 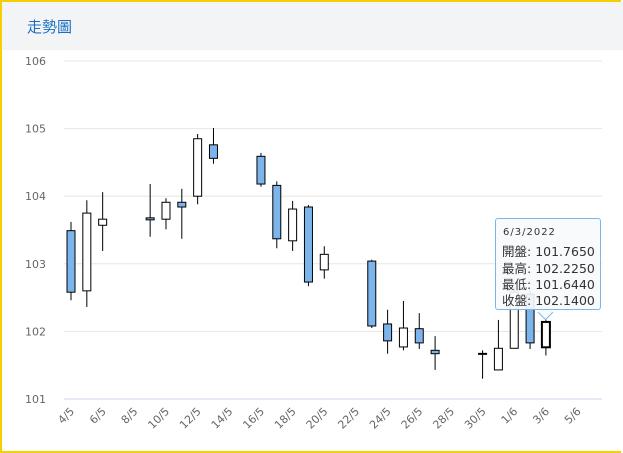 What do you see at coordinates (158, 418) in the screenshot?
I see `x-tick-label: 10/5` at bounding box center [158, 418].